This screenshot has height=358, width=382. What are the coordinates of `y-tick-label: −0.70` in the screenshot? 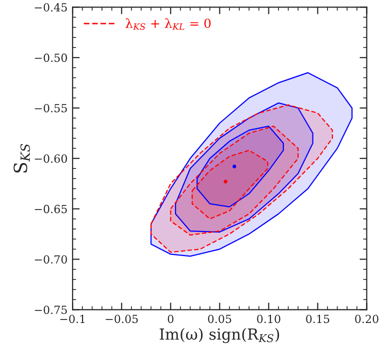 It's located at (50, 259).